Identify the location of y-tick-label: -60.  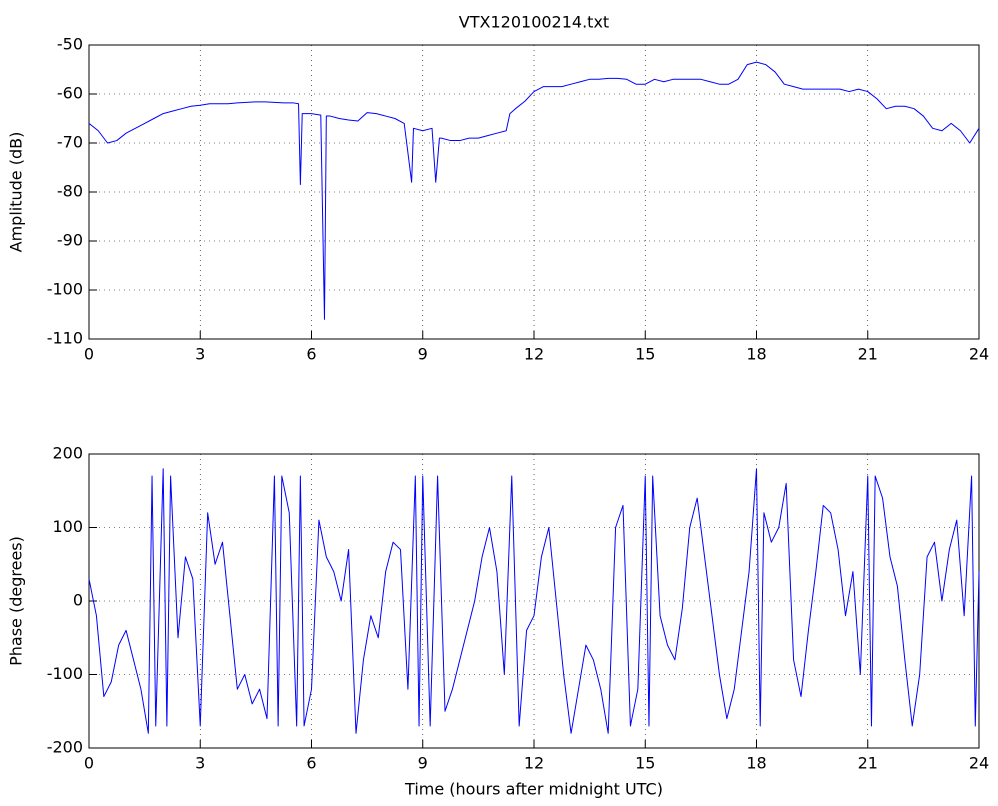
(70, 93).